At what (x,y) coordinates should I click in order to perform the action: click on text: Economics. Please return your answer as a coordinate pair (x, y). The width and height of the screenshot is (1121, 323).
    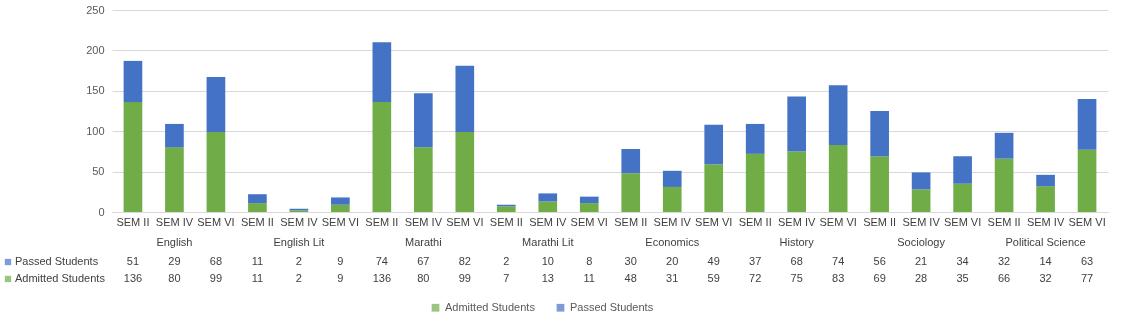
    Looking at the image, I should click on (672, 242).